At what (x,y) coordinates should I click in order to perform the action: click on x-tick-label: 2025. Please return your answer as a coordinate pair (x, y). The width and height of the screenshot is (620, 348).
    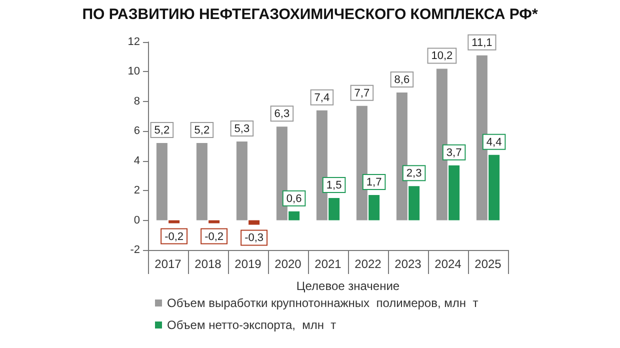
    Looking at the image, I should click on (488, 264).